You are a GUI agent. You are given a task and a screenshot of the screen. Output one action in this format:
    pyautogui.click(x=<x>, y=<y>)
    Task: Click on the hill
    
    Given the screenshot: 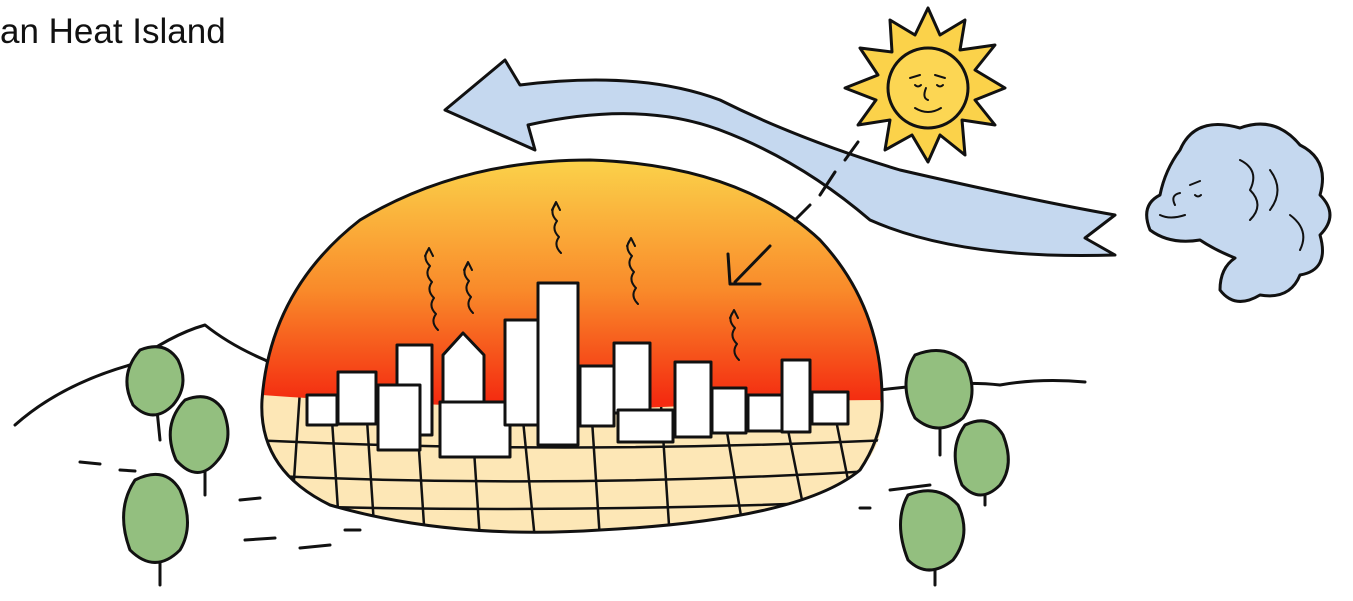 What is the action you would take?
    pyautogui.click(x=152, y=375)
    